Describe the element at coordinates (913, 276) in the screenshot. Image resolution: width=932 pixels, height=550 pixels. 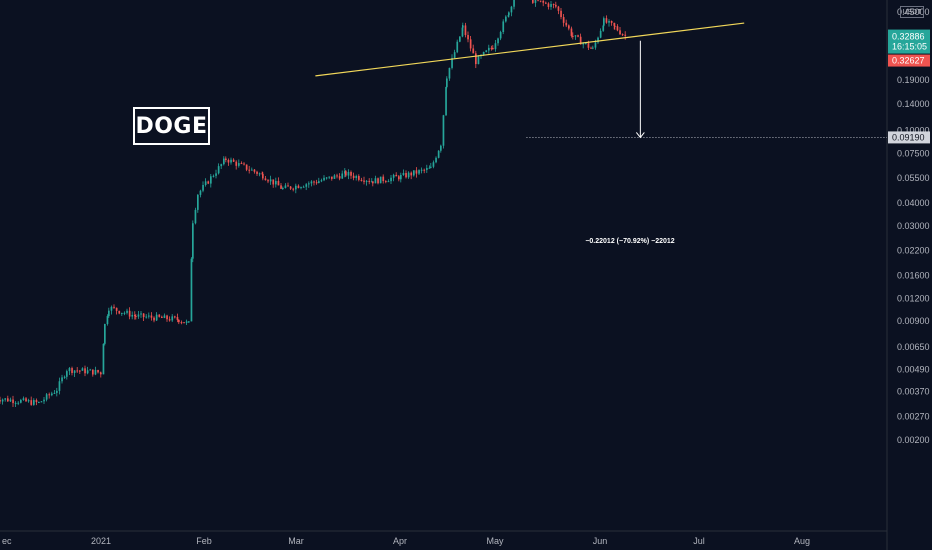
I see `y-tick-label: 0.01600` at that location.